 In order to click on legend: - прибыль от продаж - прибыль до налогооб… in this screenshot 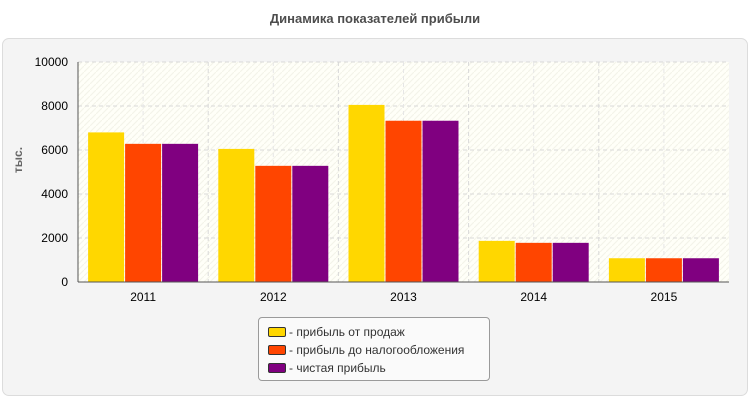, I will do `click(374, 349)`.